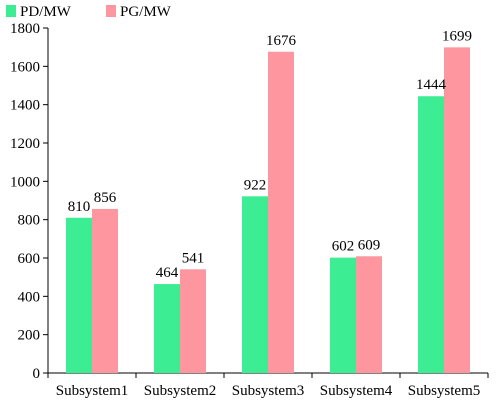 This screenshot has width=498, height=402. I want to click on x-category-label: Subsystem3, so click(268, 391).